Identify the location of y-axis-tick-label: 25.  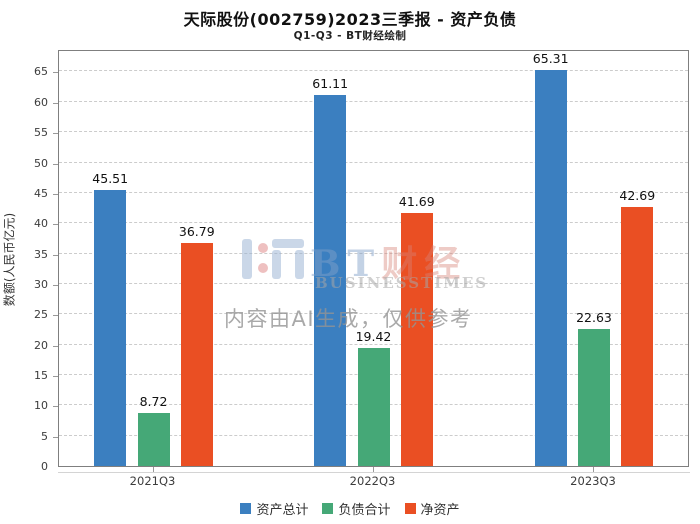
(41, 315).